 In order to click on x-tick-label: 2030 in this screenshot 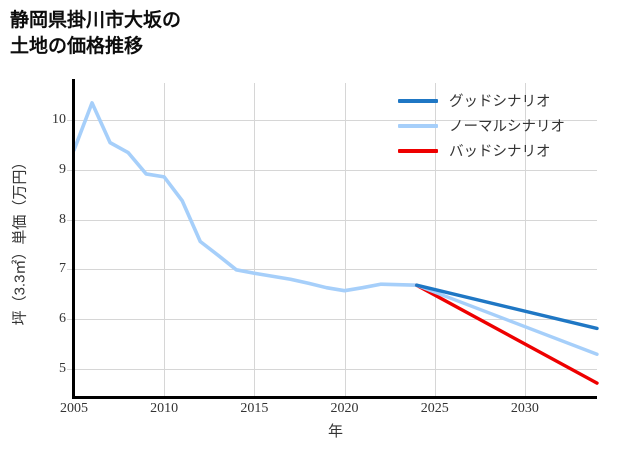, I will do `click(524, 408)`.